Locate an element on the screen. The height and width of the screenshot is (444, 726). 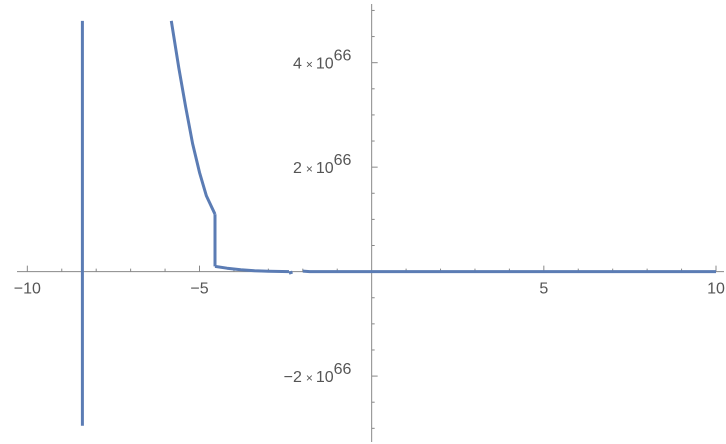
x-tick-label: 5 is located at coordinates (543, 289).